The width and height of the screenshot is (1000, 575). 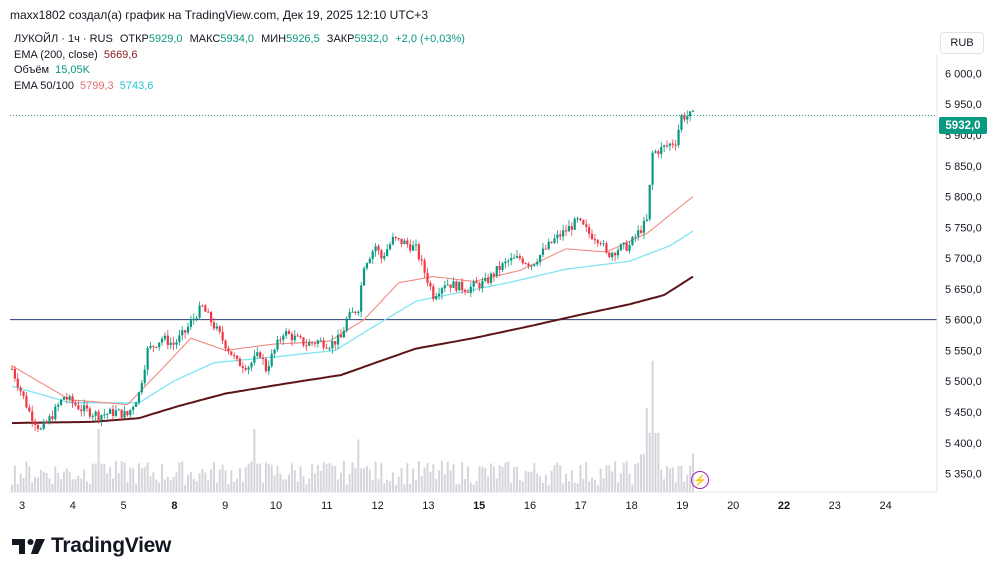 What do you see at coordinates (124, 506) in the screenshot?
I see `x-tick-label: 5` at bounding box center [124, 506].